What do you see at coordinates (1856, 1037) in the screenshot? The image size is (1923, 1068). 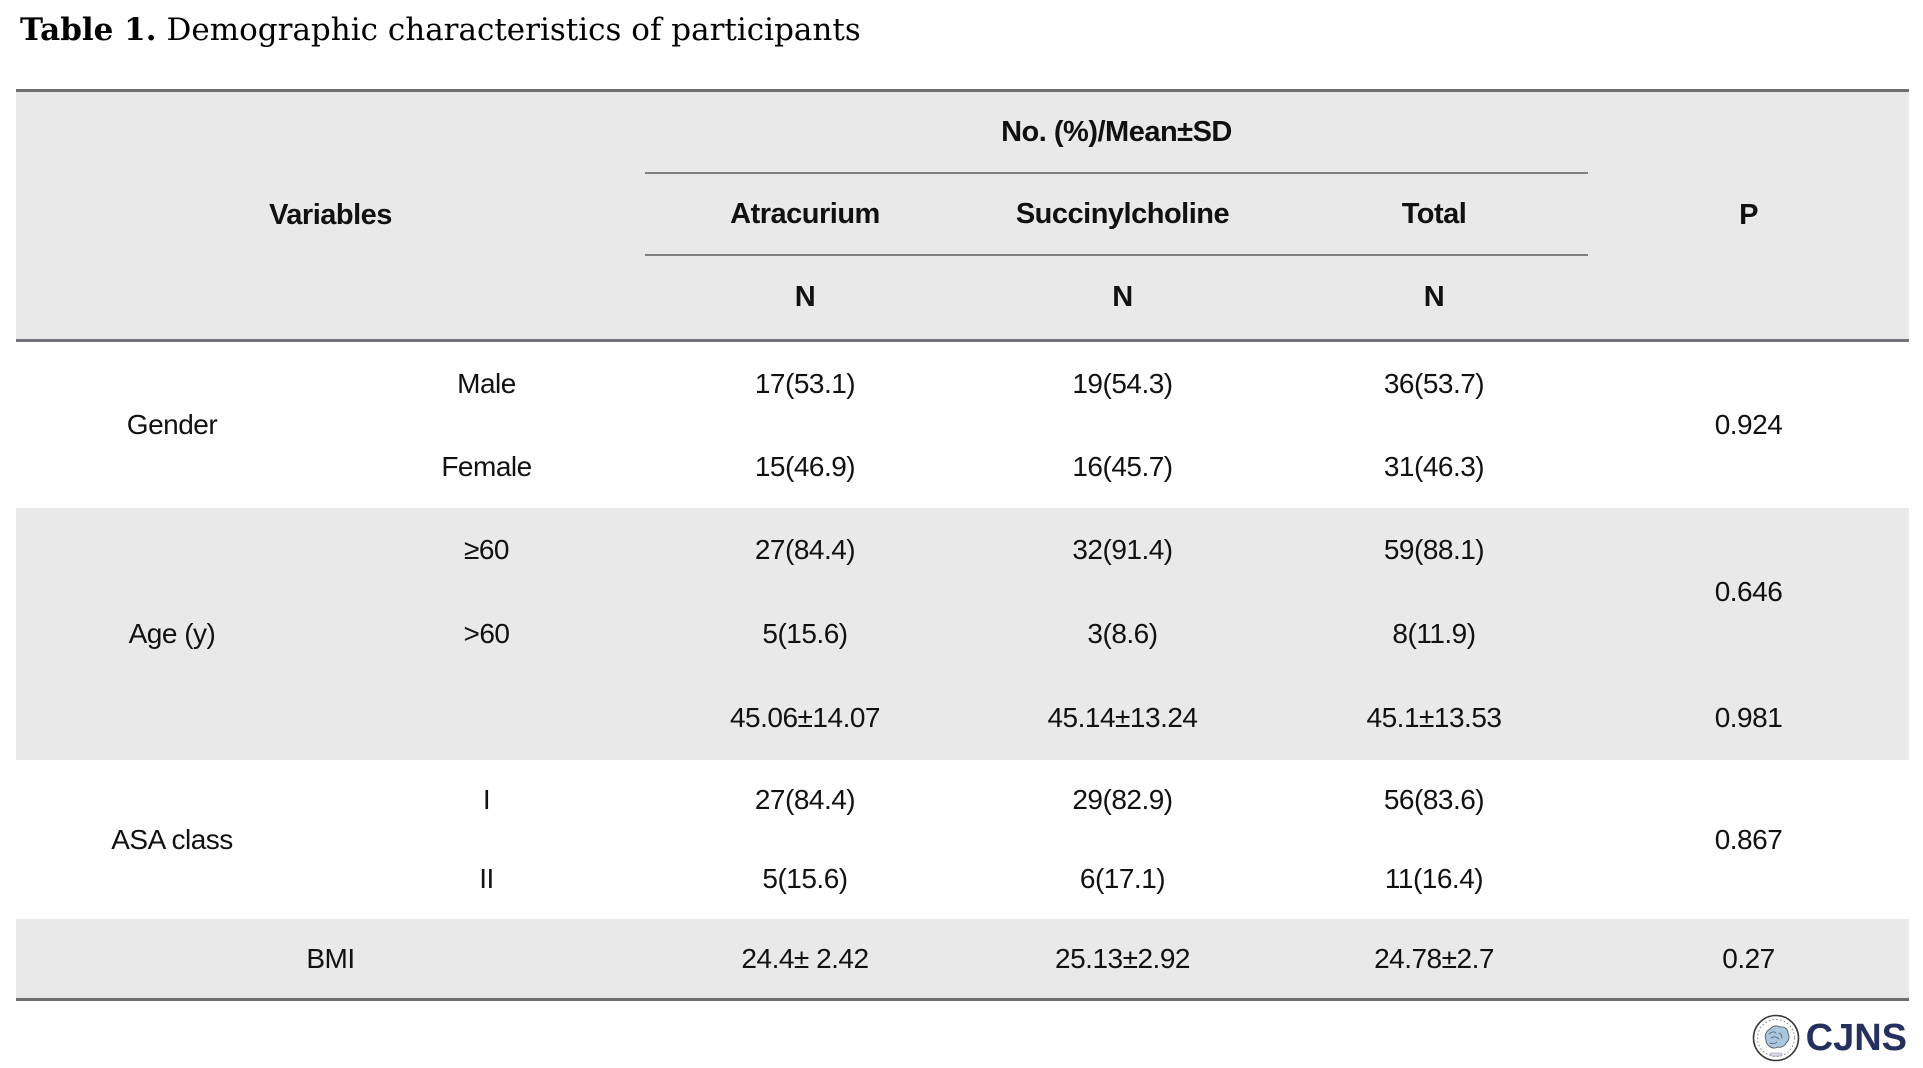 I see `journal-brand-text: CJNS` at bounding box center [1856, 1037].